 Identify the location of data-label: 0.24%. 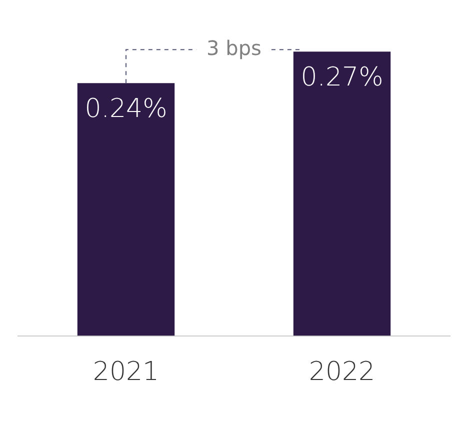
(126, 109).